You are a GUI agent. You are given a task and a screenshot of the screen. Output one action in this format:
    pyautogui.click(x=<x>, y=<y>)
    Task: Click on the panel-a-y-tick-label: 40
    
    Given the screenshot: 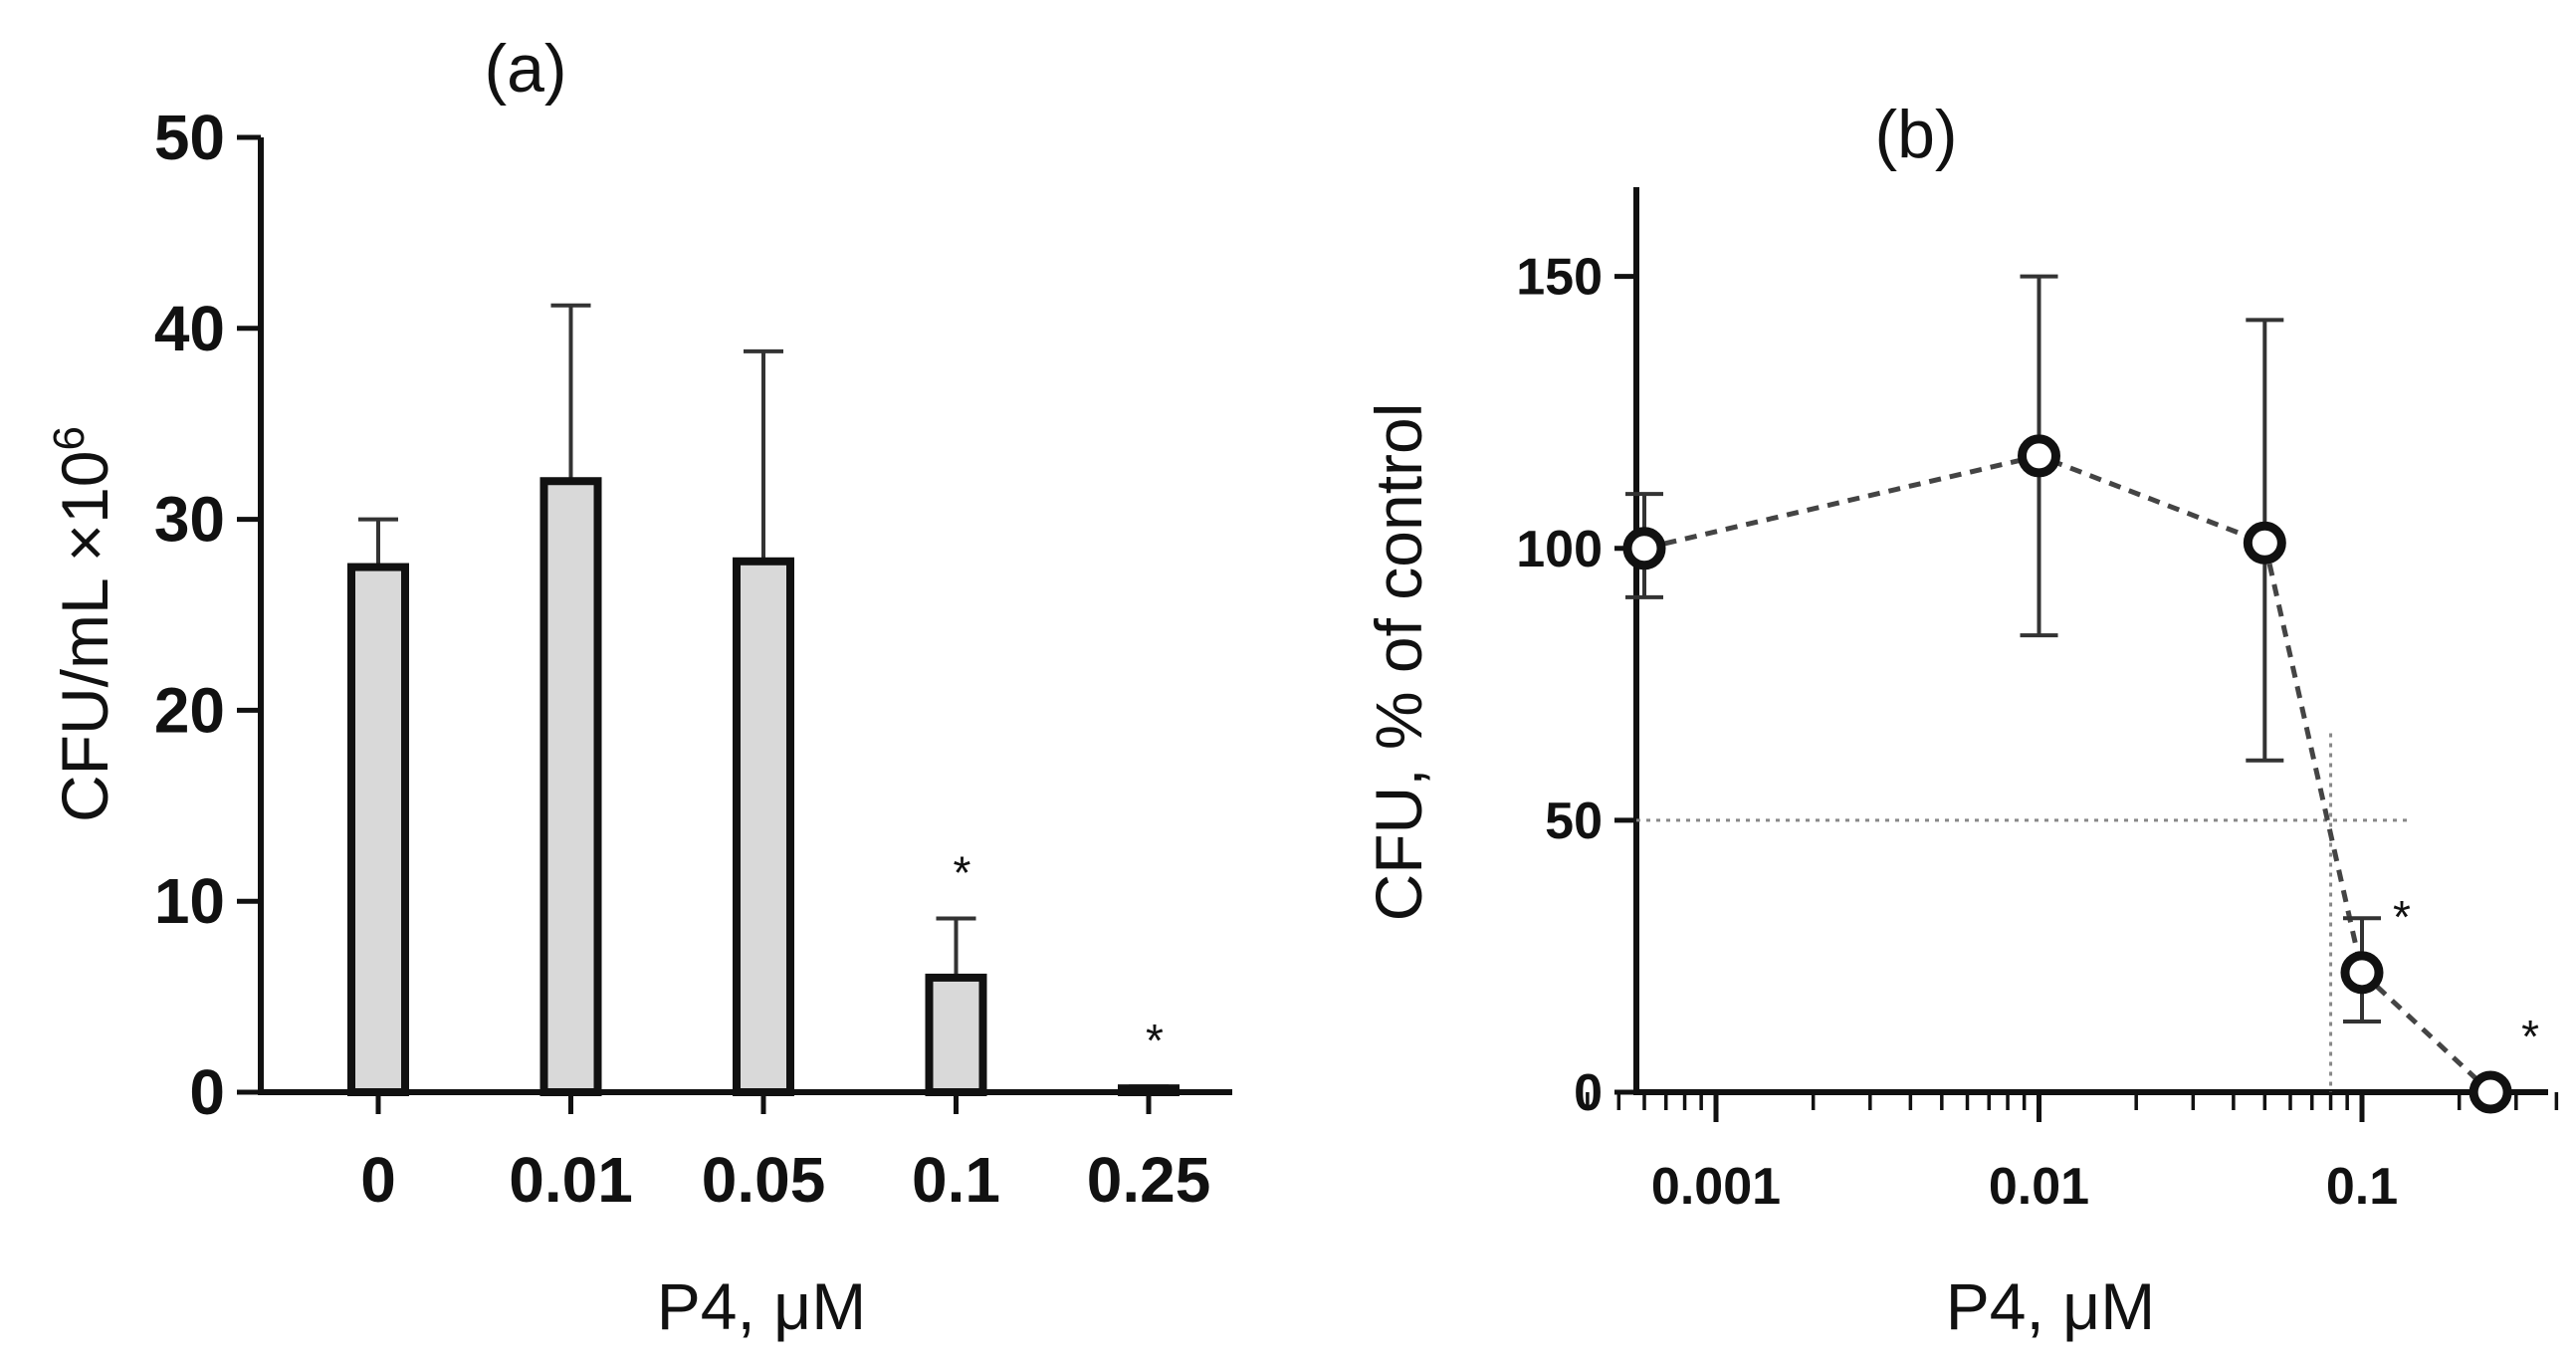 What is the action you would take?
    pyautogui.click(x=189, y=328)
    